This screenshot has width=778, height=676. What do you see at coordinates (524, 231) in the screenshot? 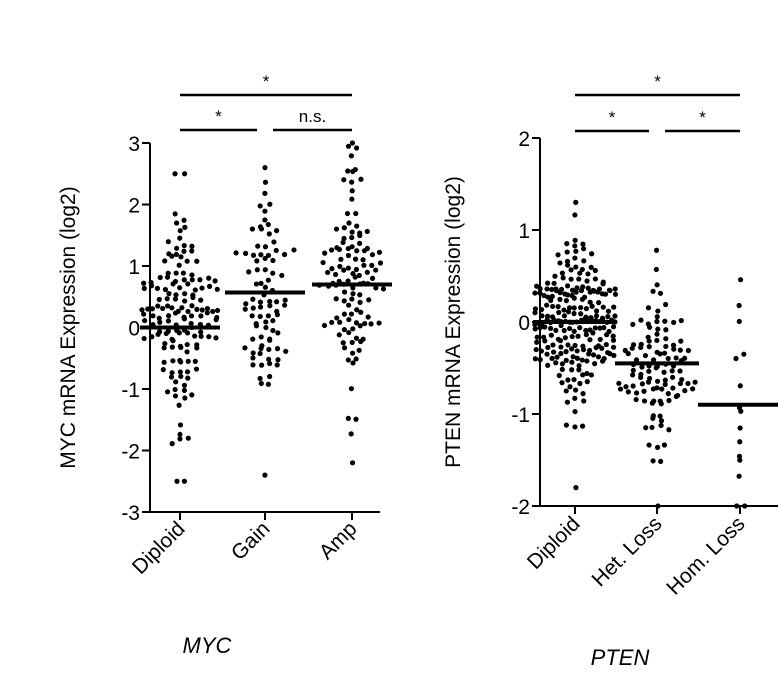
I see `y-tick-label: 1` at bounding box center [524, 231].